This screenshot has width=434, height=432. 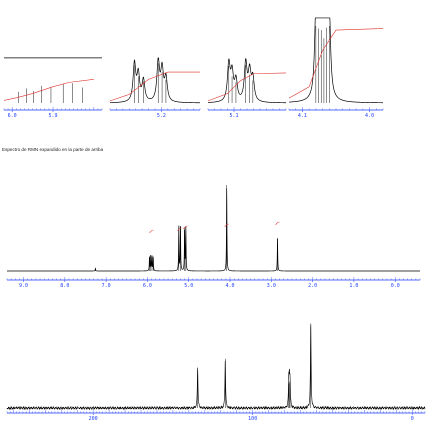 I want to click on expansion-1-tick-label-1: 5.9, so click(x=52, y=116).